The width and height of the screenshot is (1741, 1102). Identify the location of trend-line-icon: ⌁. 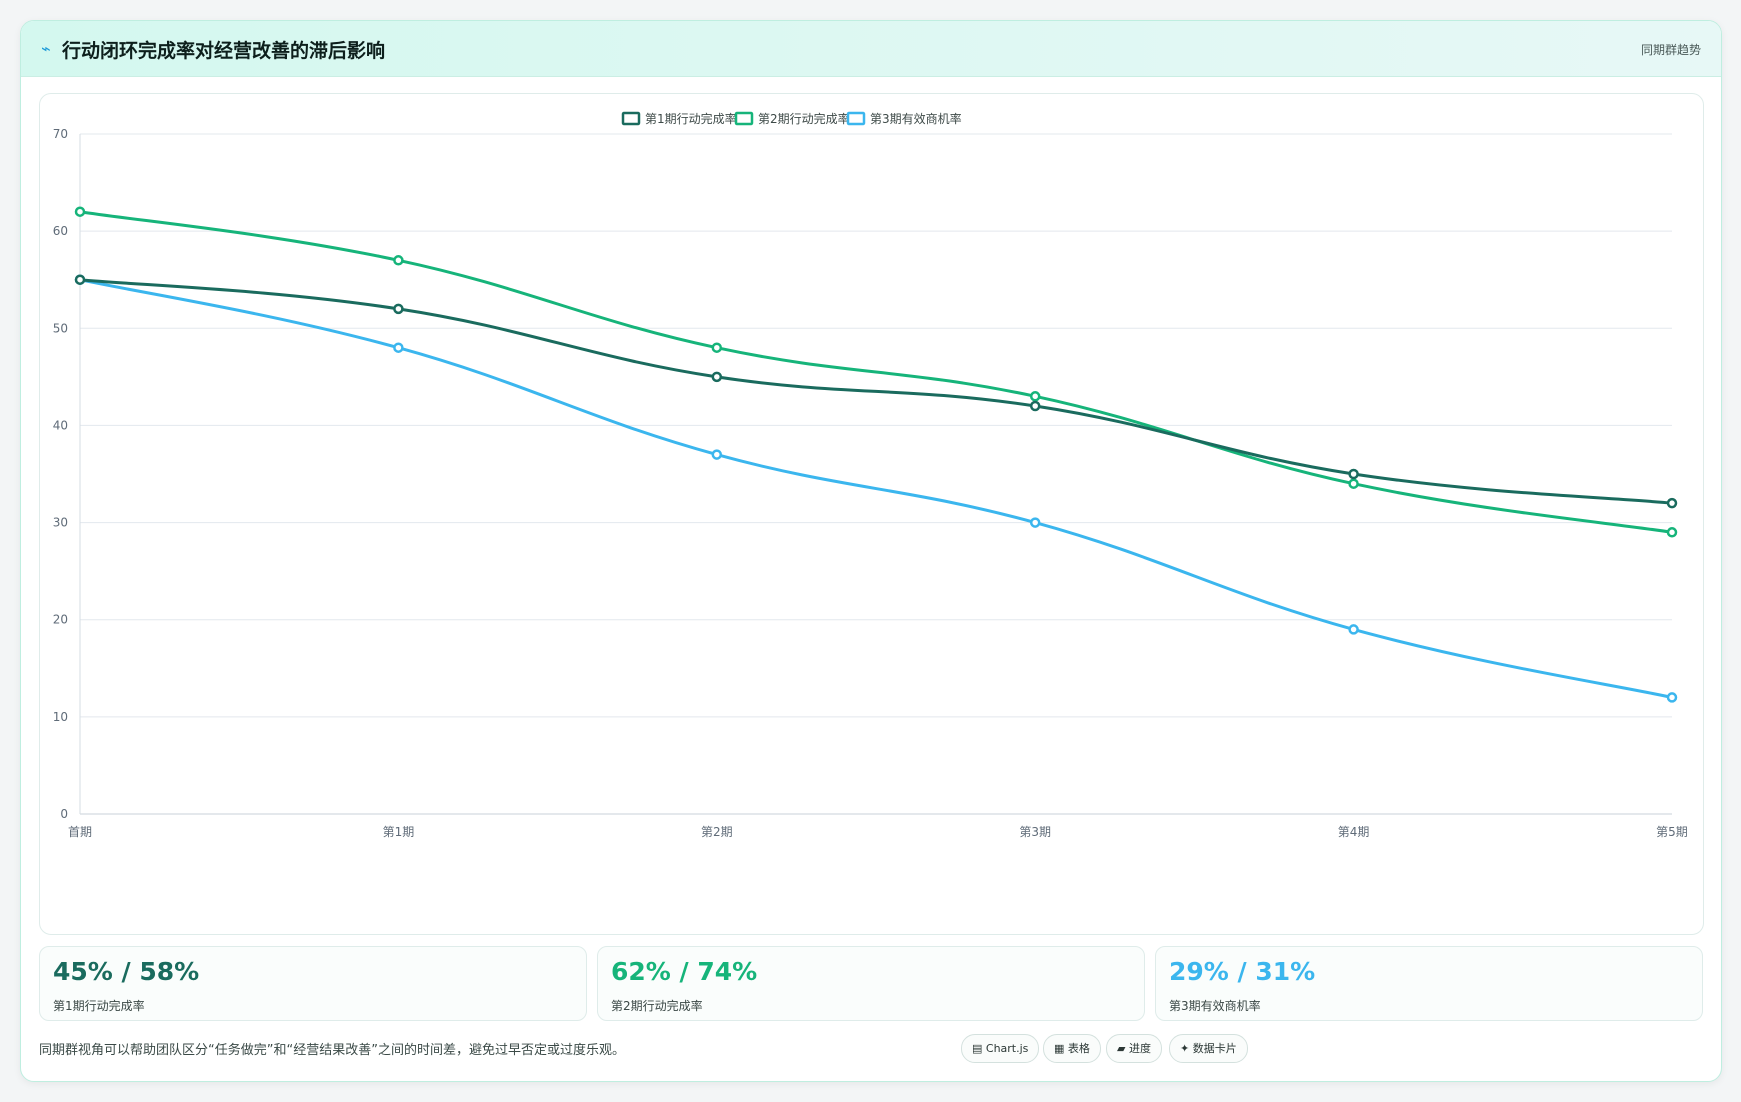
(46, 48).